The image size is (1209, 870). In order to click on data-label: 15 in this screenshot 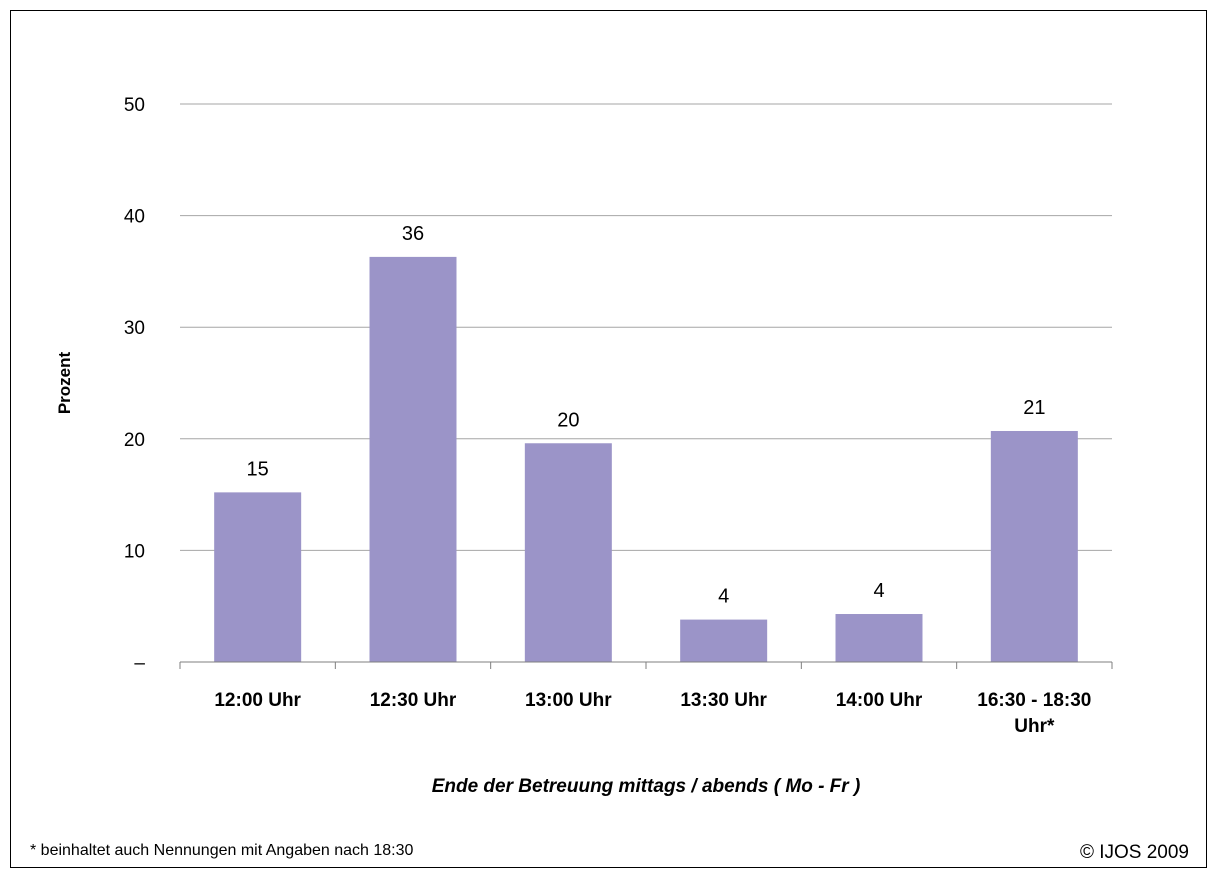, I will do `click(258, 469)`.